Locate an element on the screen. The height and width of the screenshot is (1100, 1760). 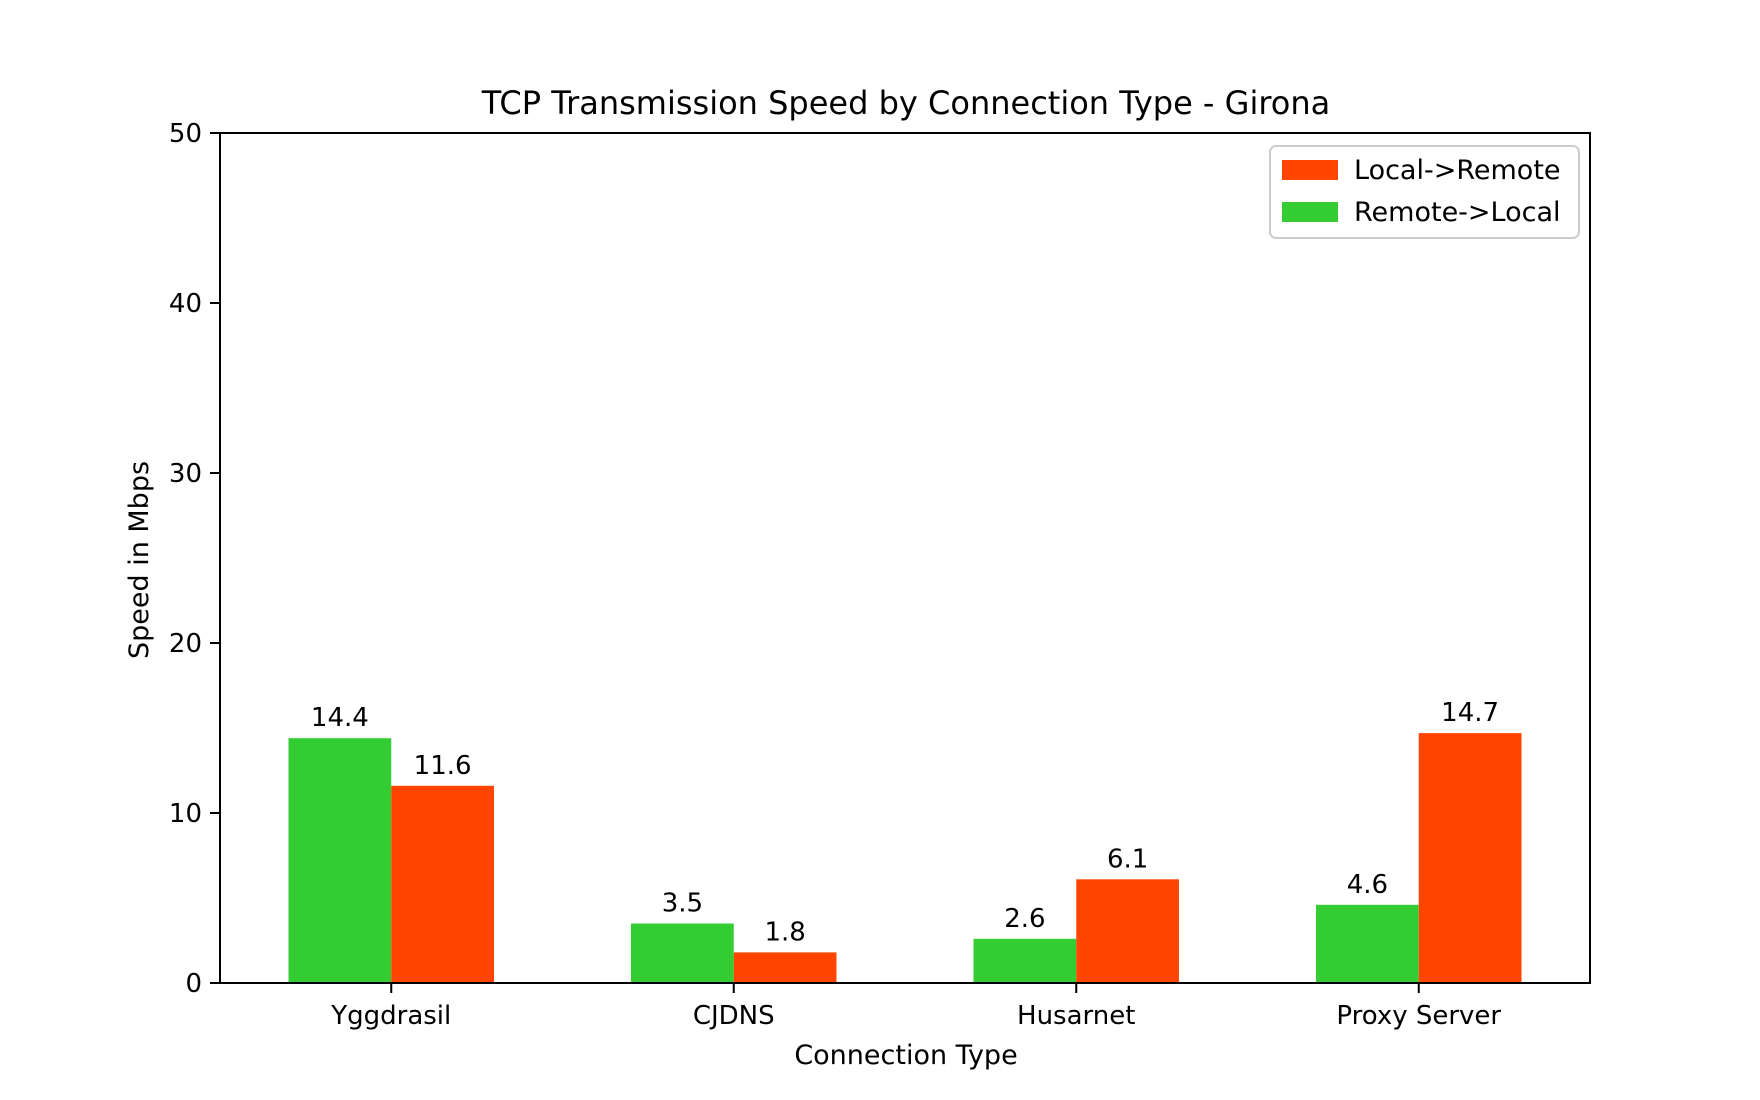
bar-value-label: 6.1 is located at coordinates (1127, 859).